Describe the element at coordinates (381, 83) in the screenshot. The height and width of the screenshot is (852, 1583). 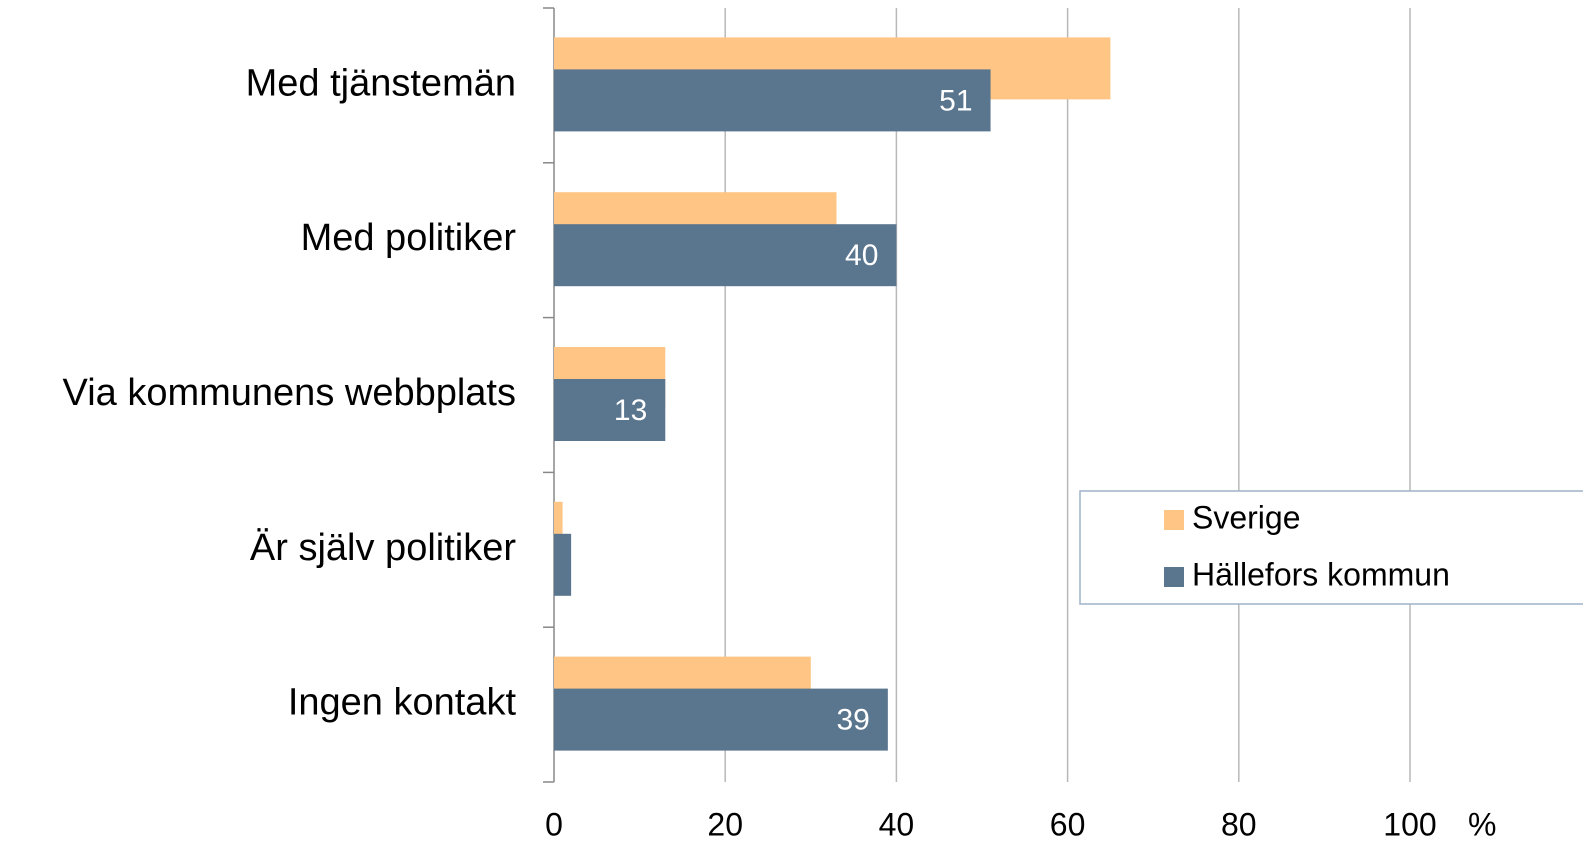
I see `y-tick-label: Med tjänstemän` at that location.